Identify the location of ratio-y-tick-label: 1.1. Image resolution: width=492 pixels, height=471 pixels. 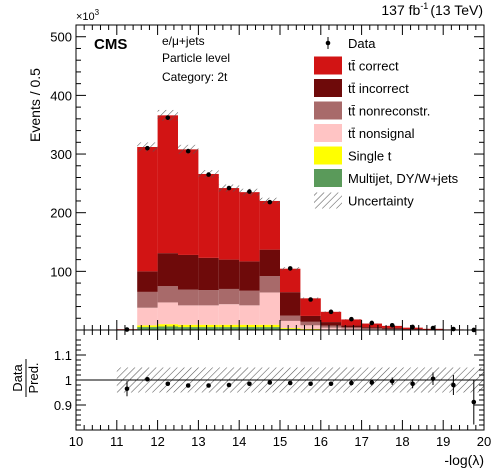
(63, 355).